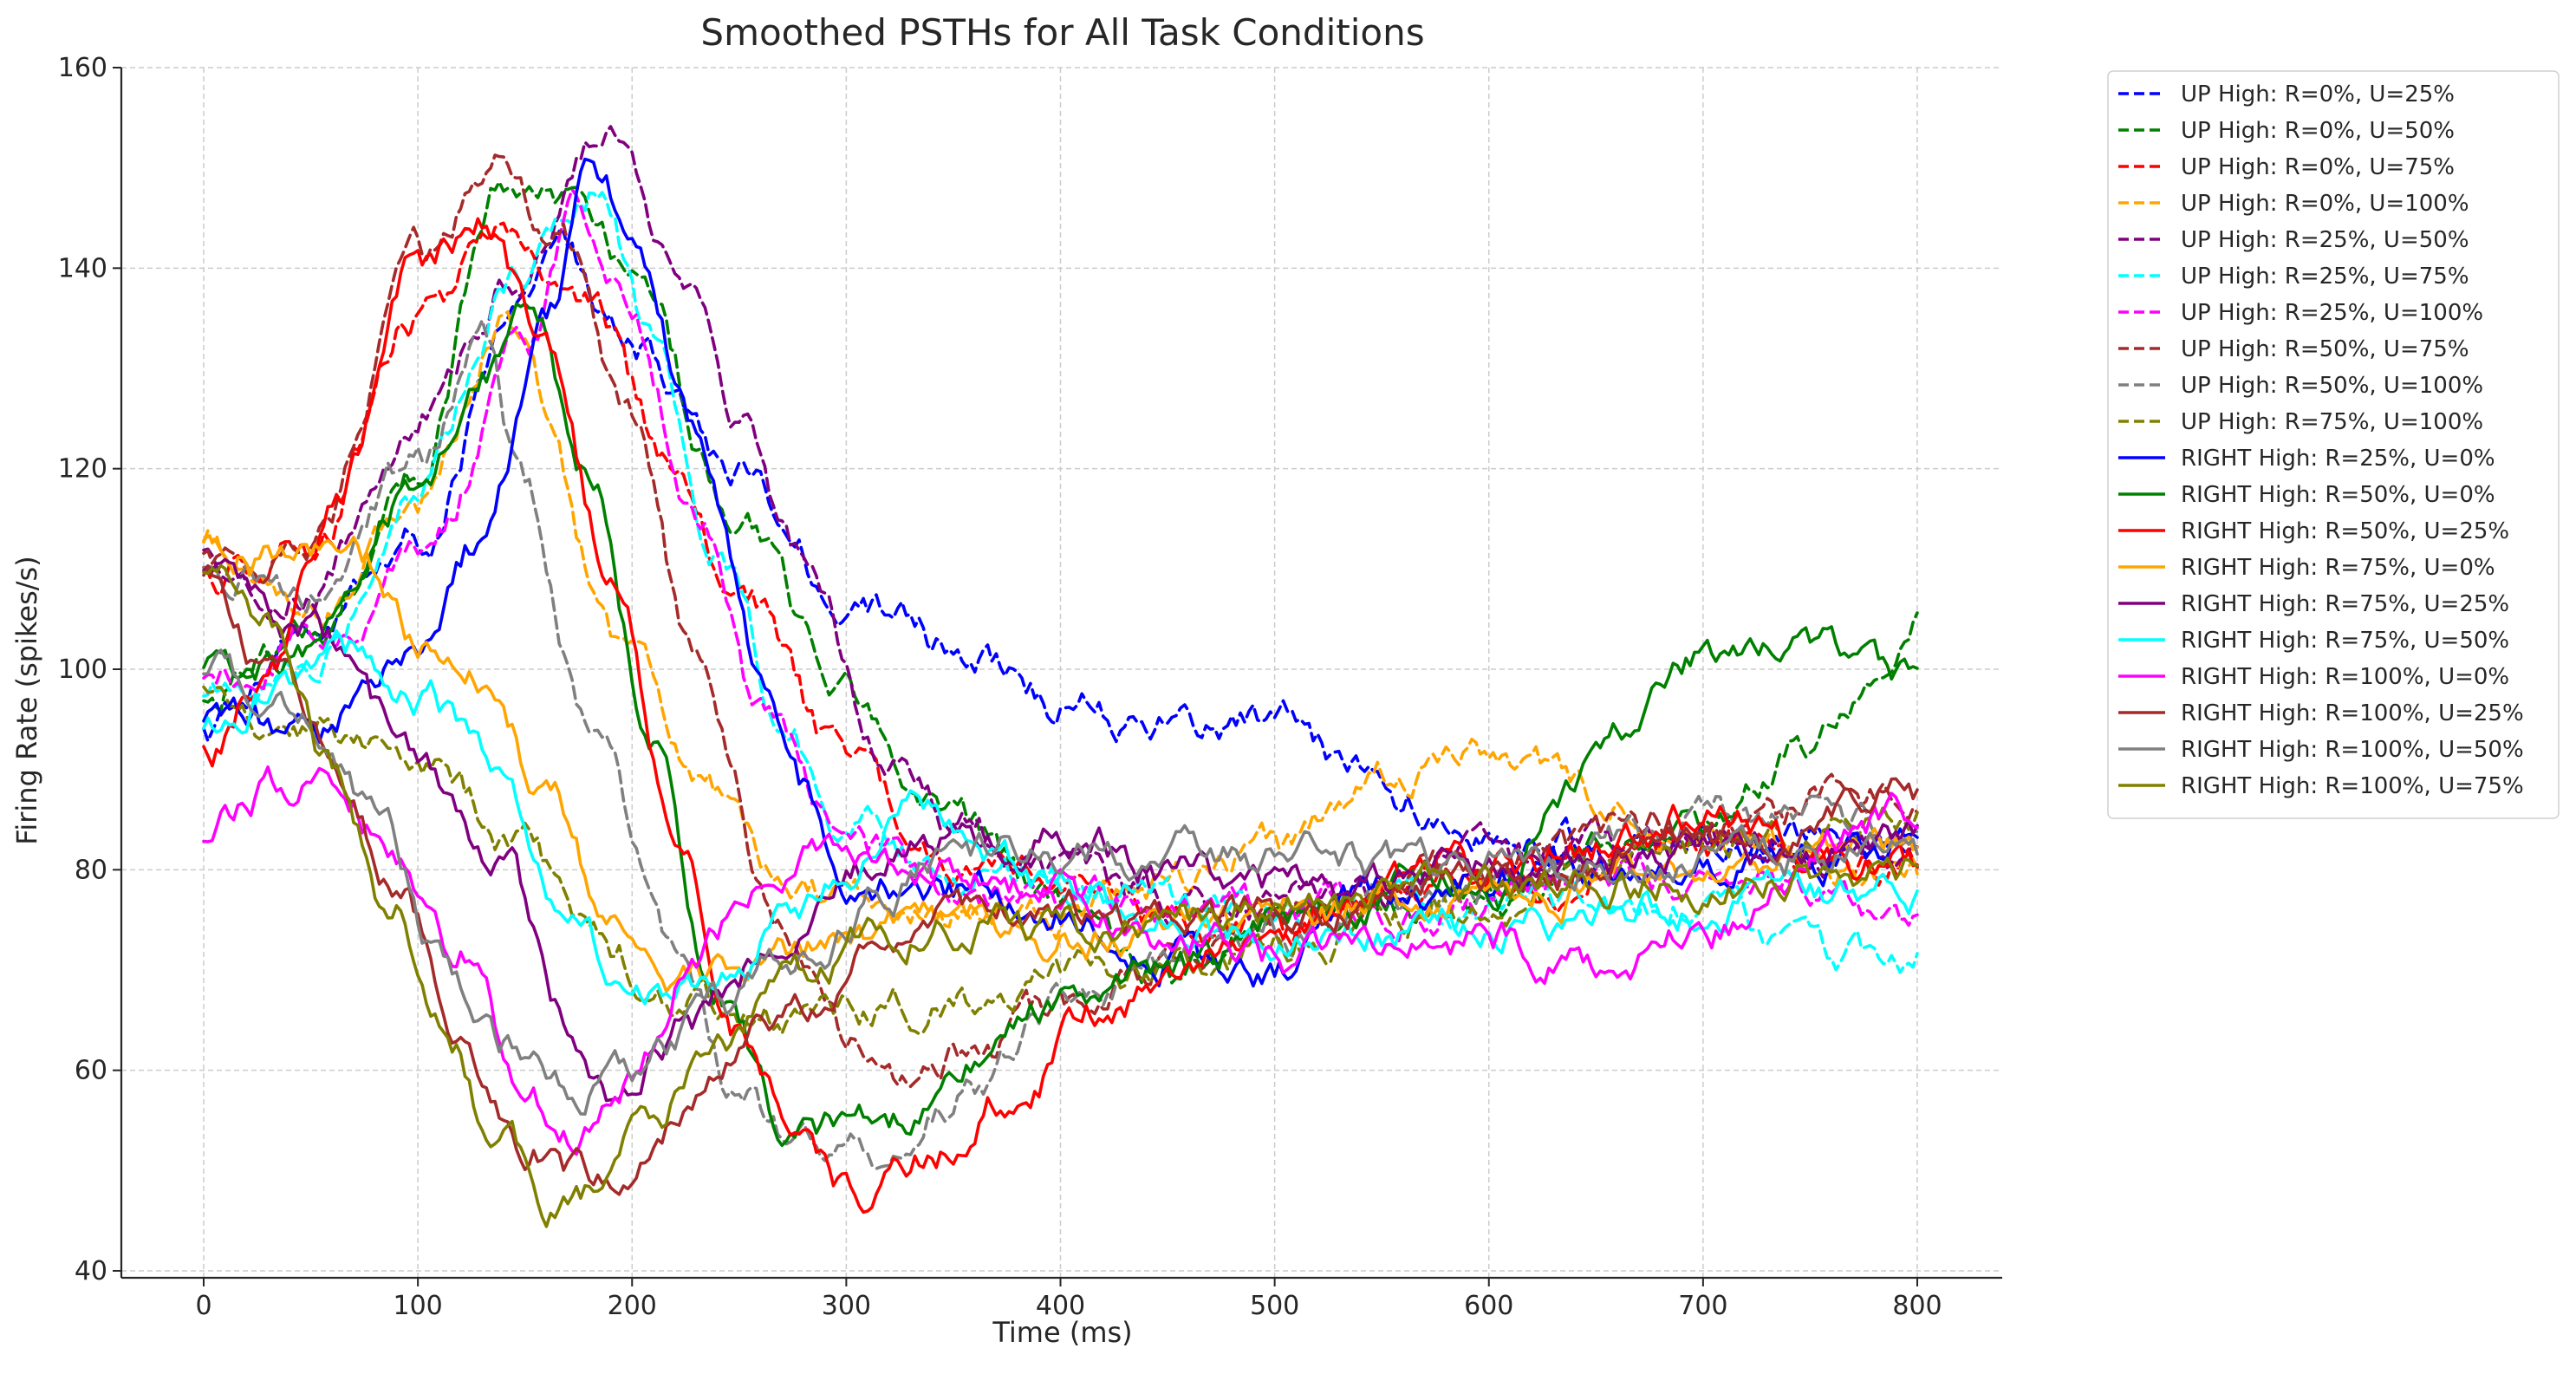 This screenshot has height=1374, width=2576. What do you see at coordinates (82, 669) in the screenshot?
I see `y-tick-label: 100` at bounding box center [82, 669].